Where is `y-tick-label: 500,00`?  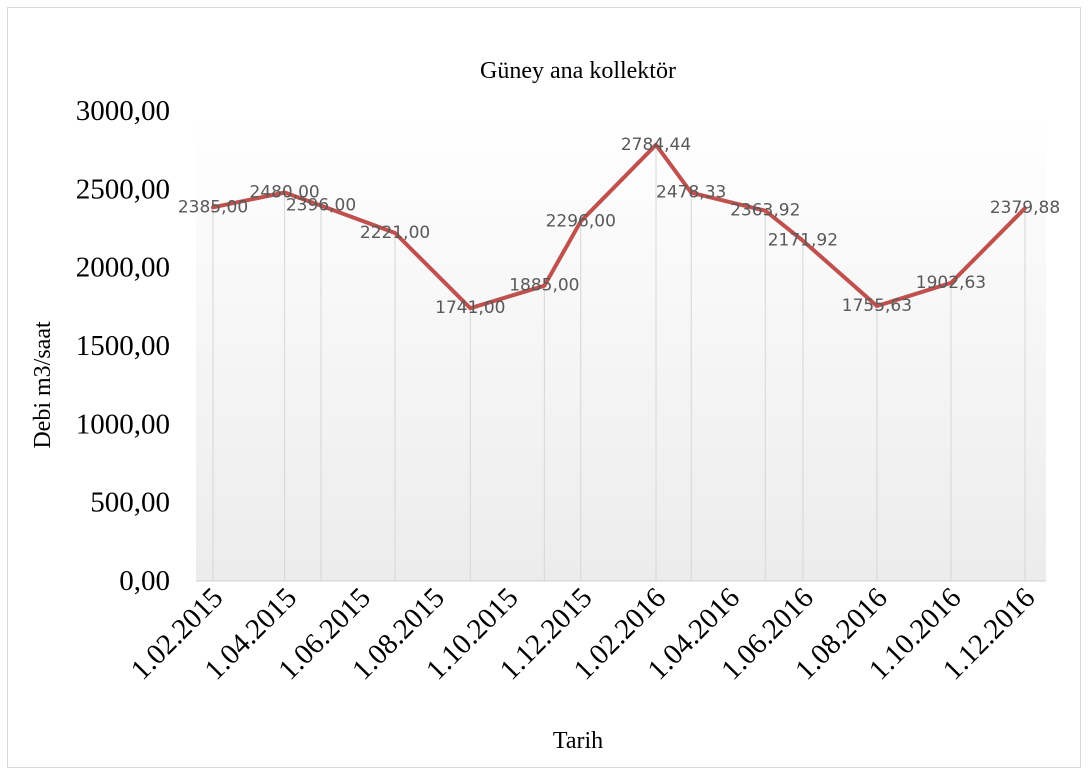 y-tick-label: 500,00 is located at coordinates (130, 503).